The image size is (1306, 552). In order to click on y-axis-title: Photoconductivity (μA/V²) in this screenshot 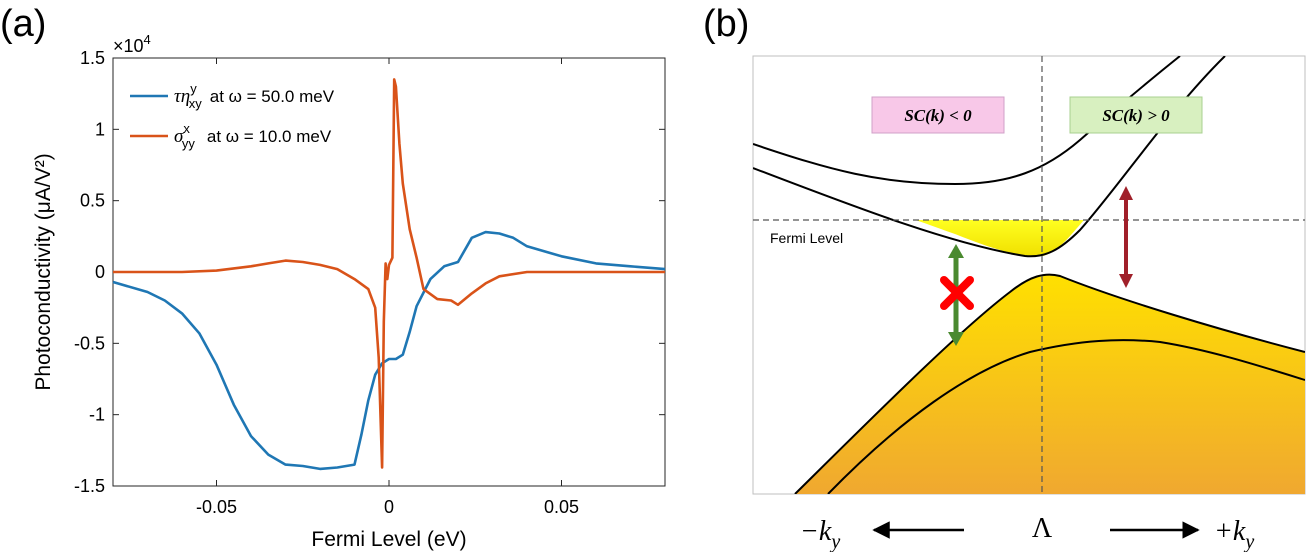, I will do `click(43, 271)`.